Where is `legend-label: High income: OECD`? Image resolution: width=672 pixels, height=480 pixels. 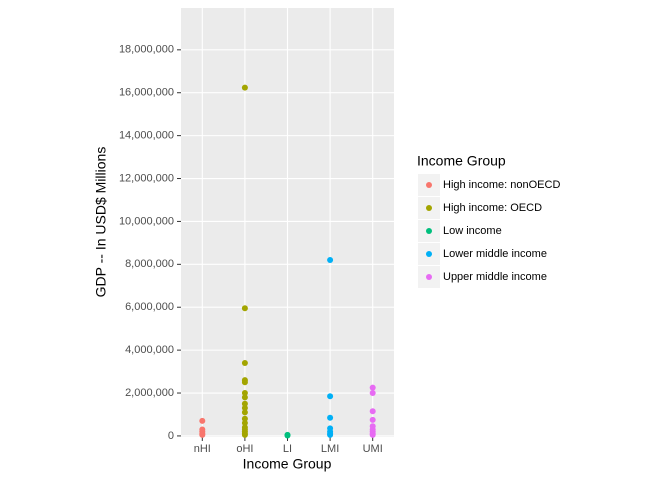
legend-label: High income: OECD is located at coordinates (492, 208).